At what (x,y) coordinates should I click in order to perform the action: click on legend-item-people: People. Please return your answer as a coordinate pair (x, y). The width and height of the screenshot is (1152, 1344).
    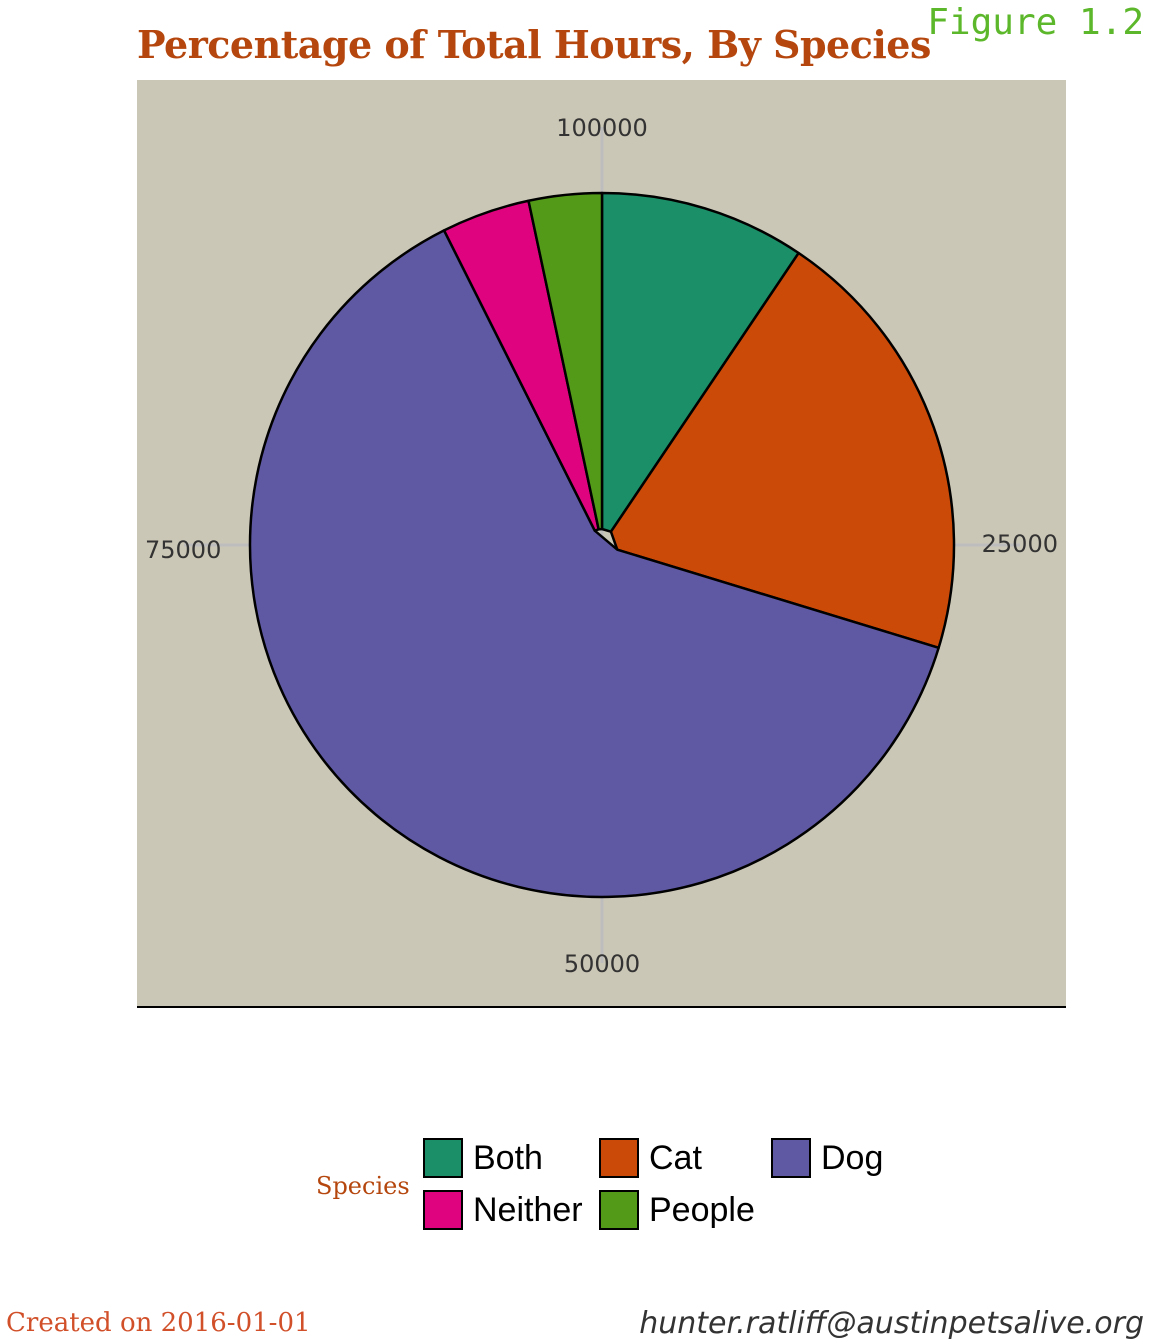
    Looking at the image, I should click on (677, 1210).